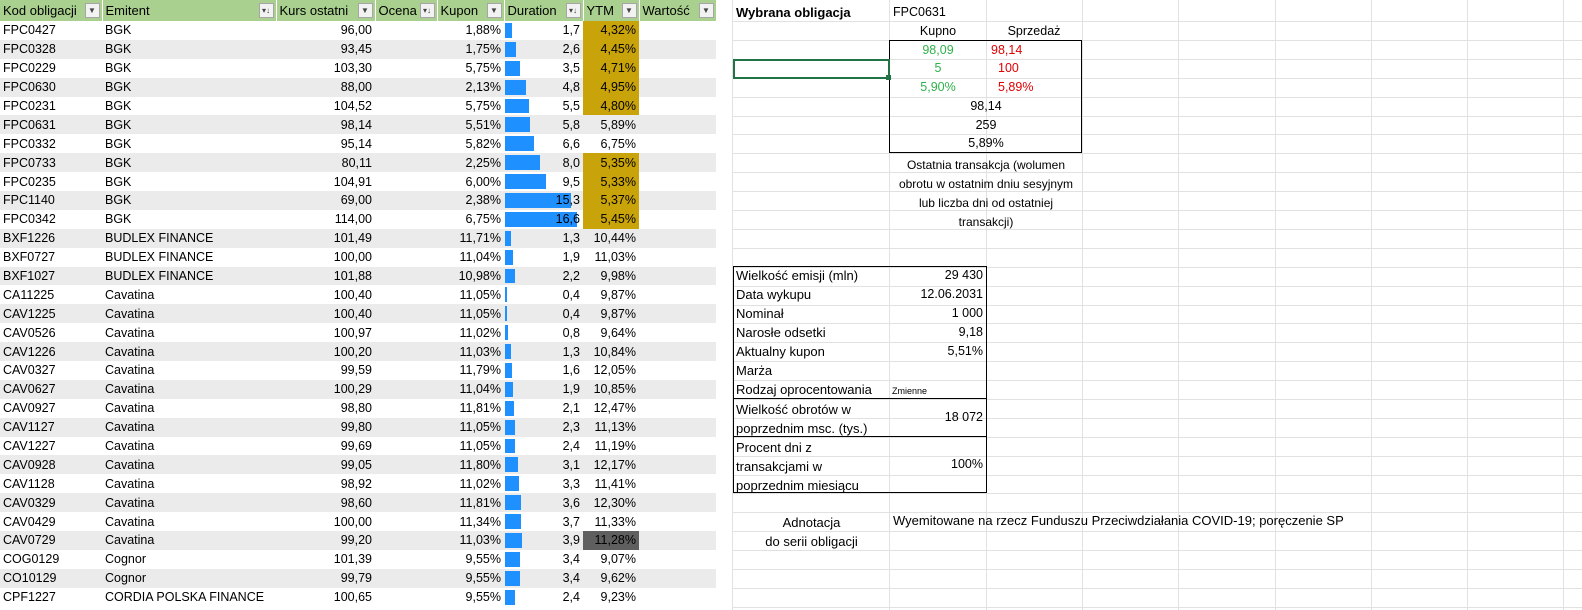  I want to click on header-kurs: Kurs ostatni ▼, so click(326, 10).